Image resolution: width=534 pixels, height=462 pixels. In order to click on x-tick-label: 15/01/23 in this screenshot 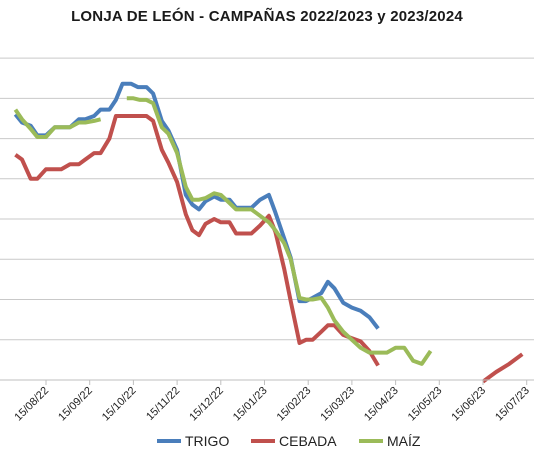, I will do `click(250, 404)`.